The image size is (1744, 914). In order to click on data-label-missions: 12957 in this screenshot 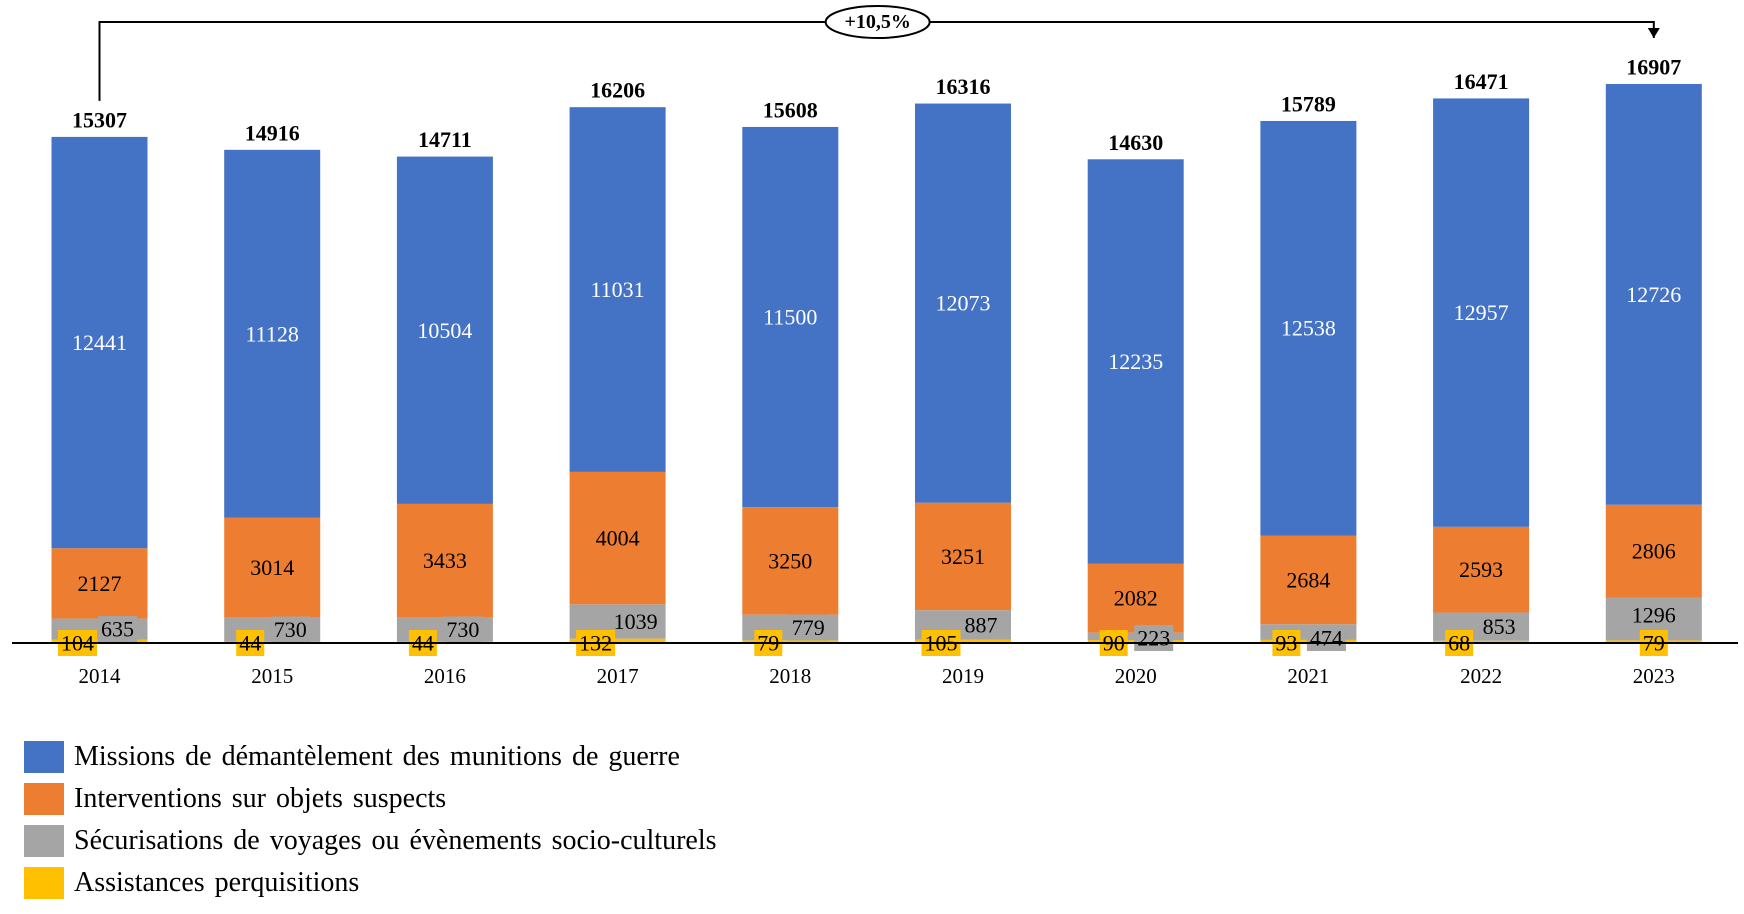, I will do `click(1481, 312)`.